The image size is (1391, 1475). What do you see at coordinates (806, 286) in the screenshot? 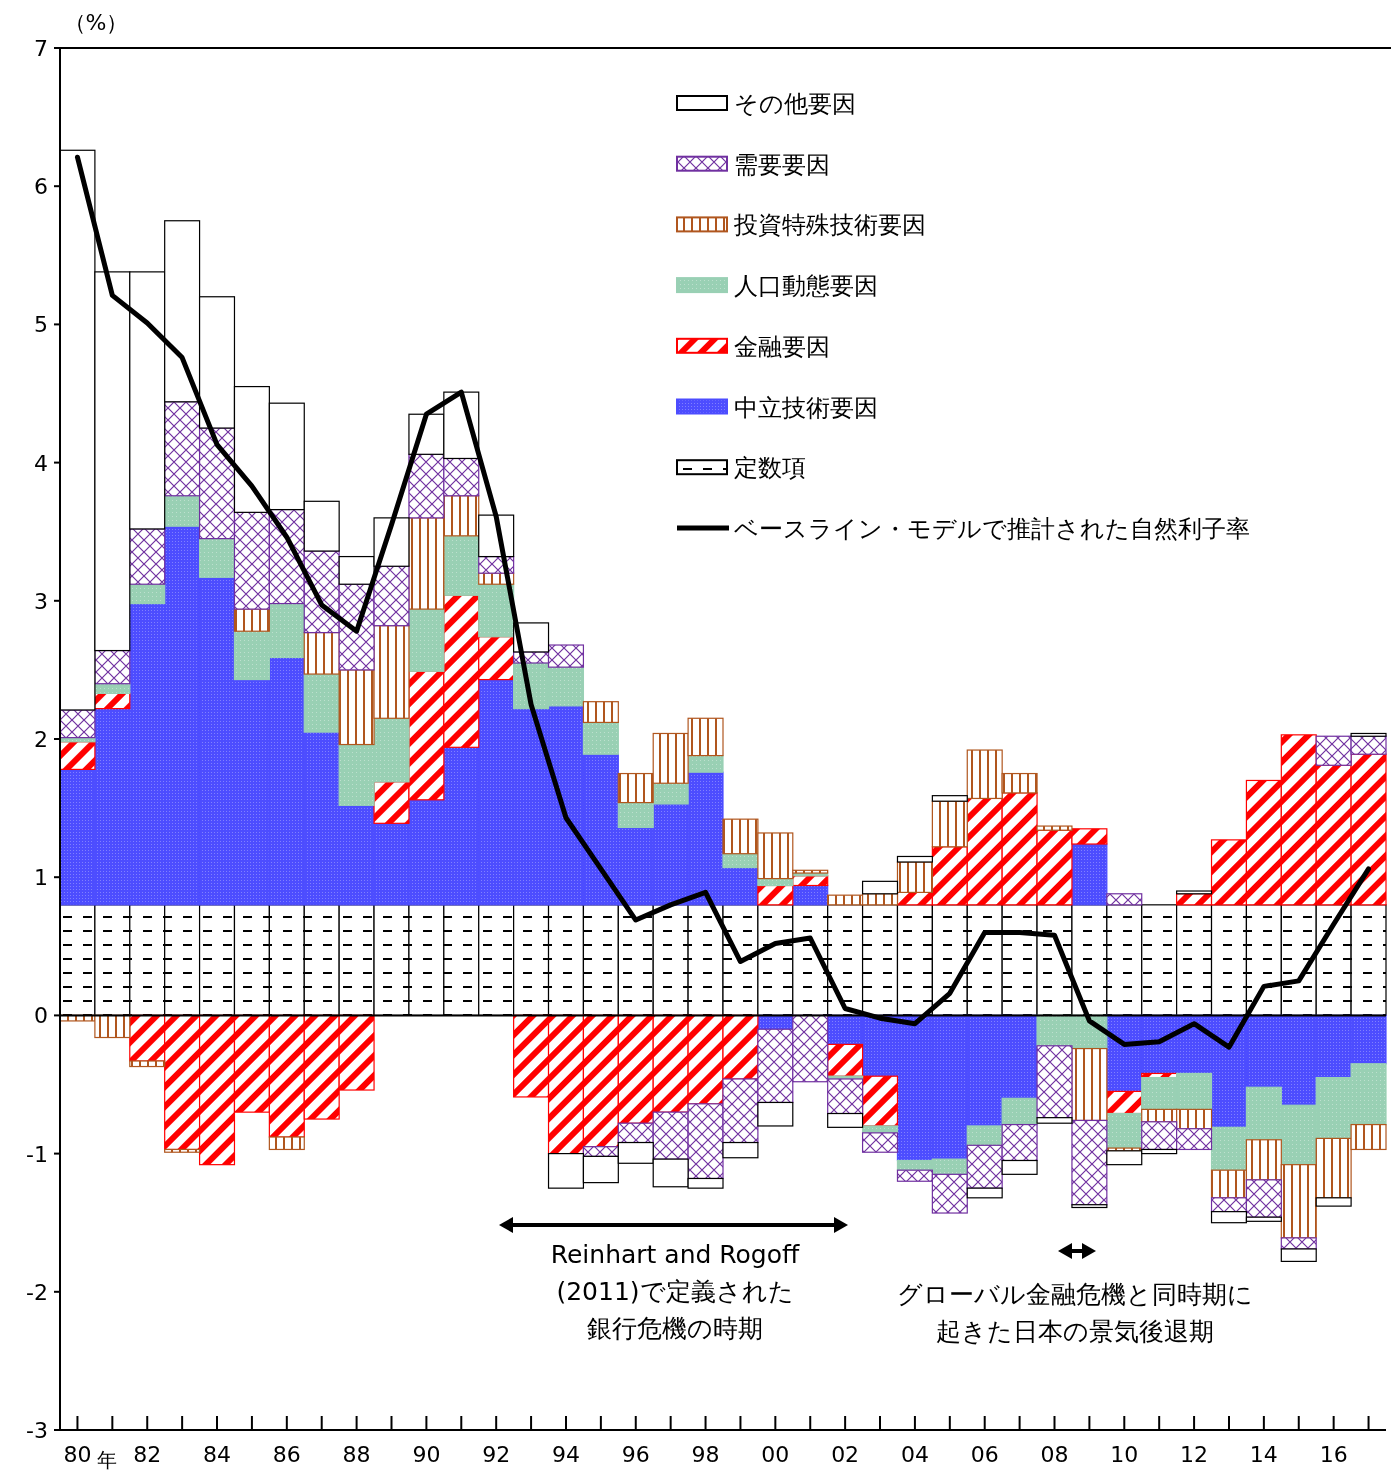
I see `legend-label: 人口動態要因` at bounding box center [806, 286].